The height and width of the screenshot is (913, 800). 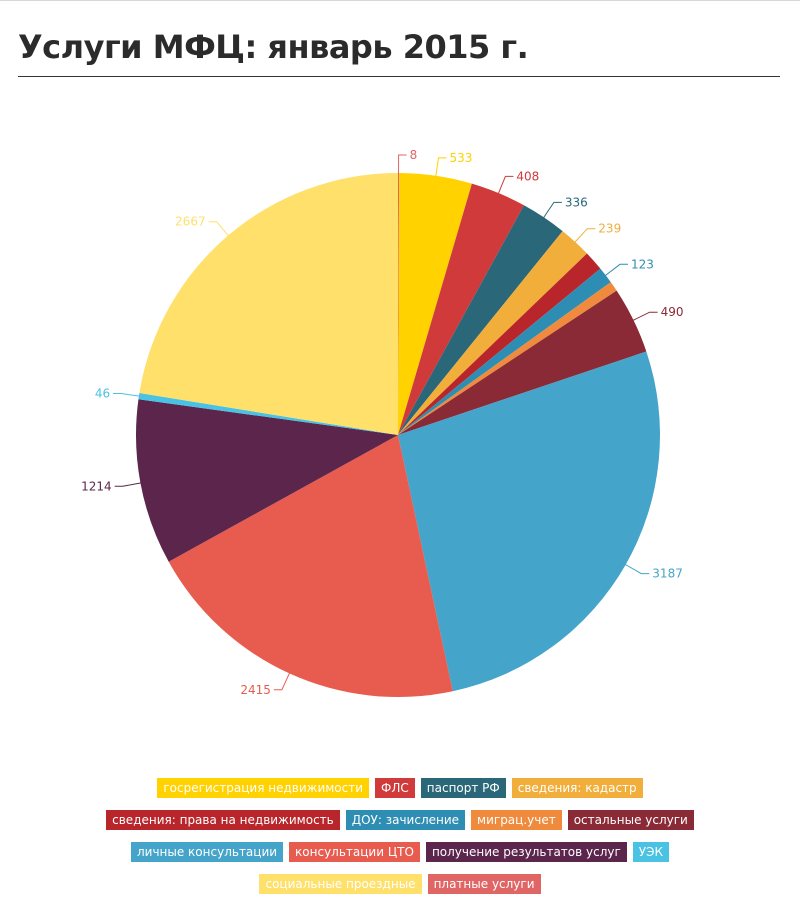 What do you see at coordinates (516, 820) in the screenshot?
I see `legend-entry: миграц.учет` at bounding box center [516, 820].